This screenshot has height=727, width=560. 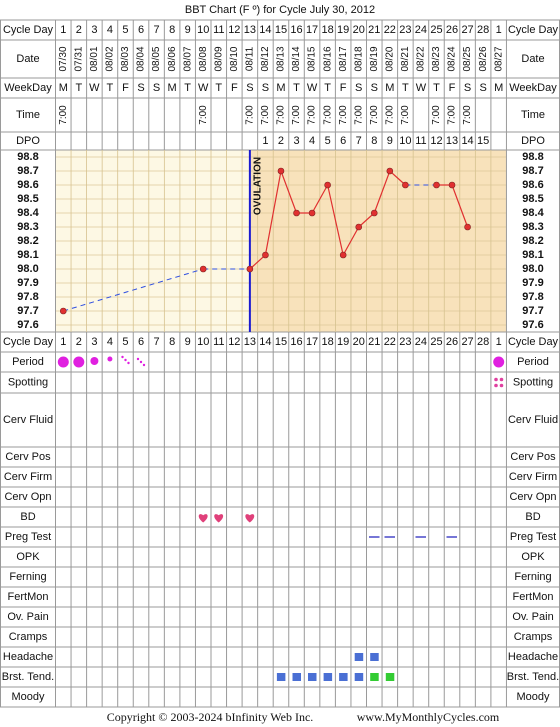 What do you see at coordinates (532, 171) in the screenshot?
I see `y-tick-label-right: 98.7` at bounding box center [532, 171].